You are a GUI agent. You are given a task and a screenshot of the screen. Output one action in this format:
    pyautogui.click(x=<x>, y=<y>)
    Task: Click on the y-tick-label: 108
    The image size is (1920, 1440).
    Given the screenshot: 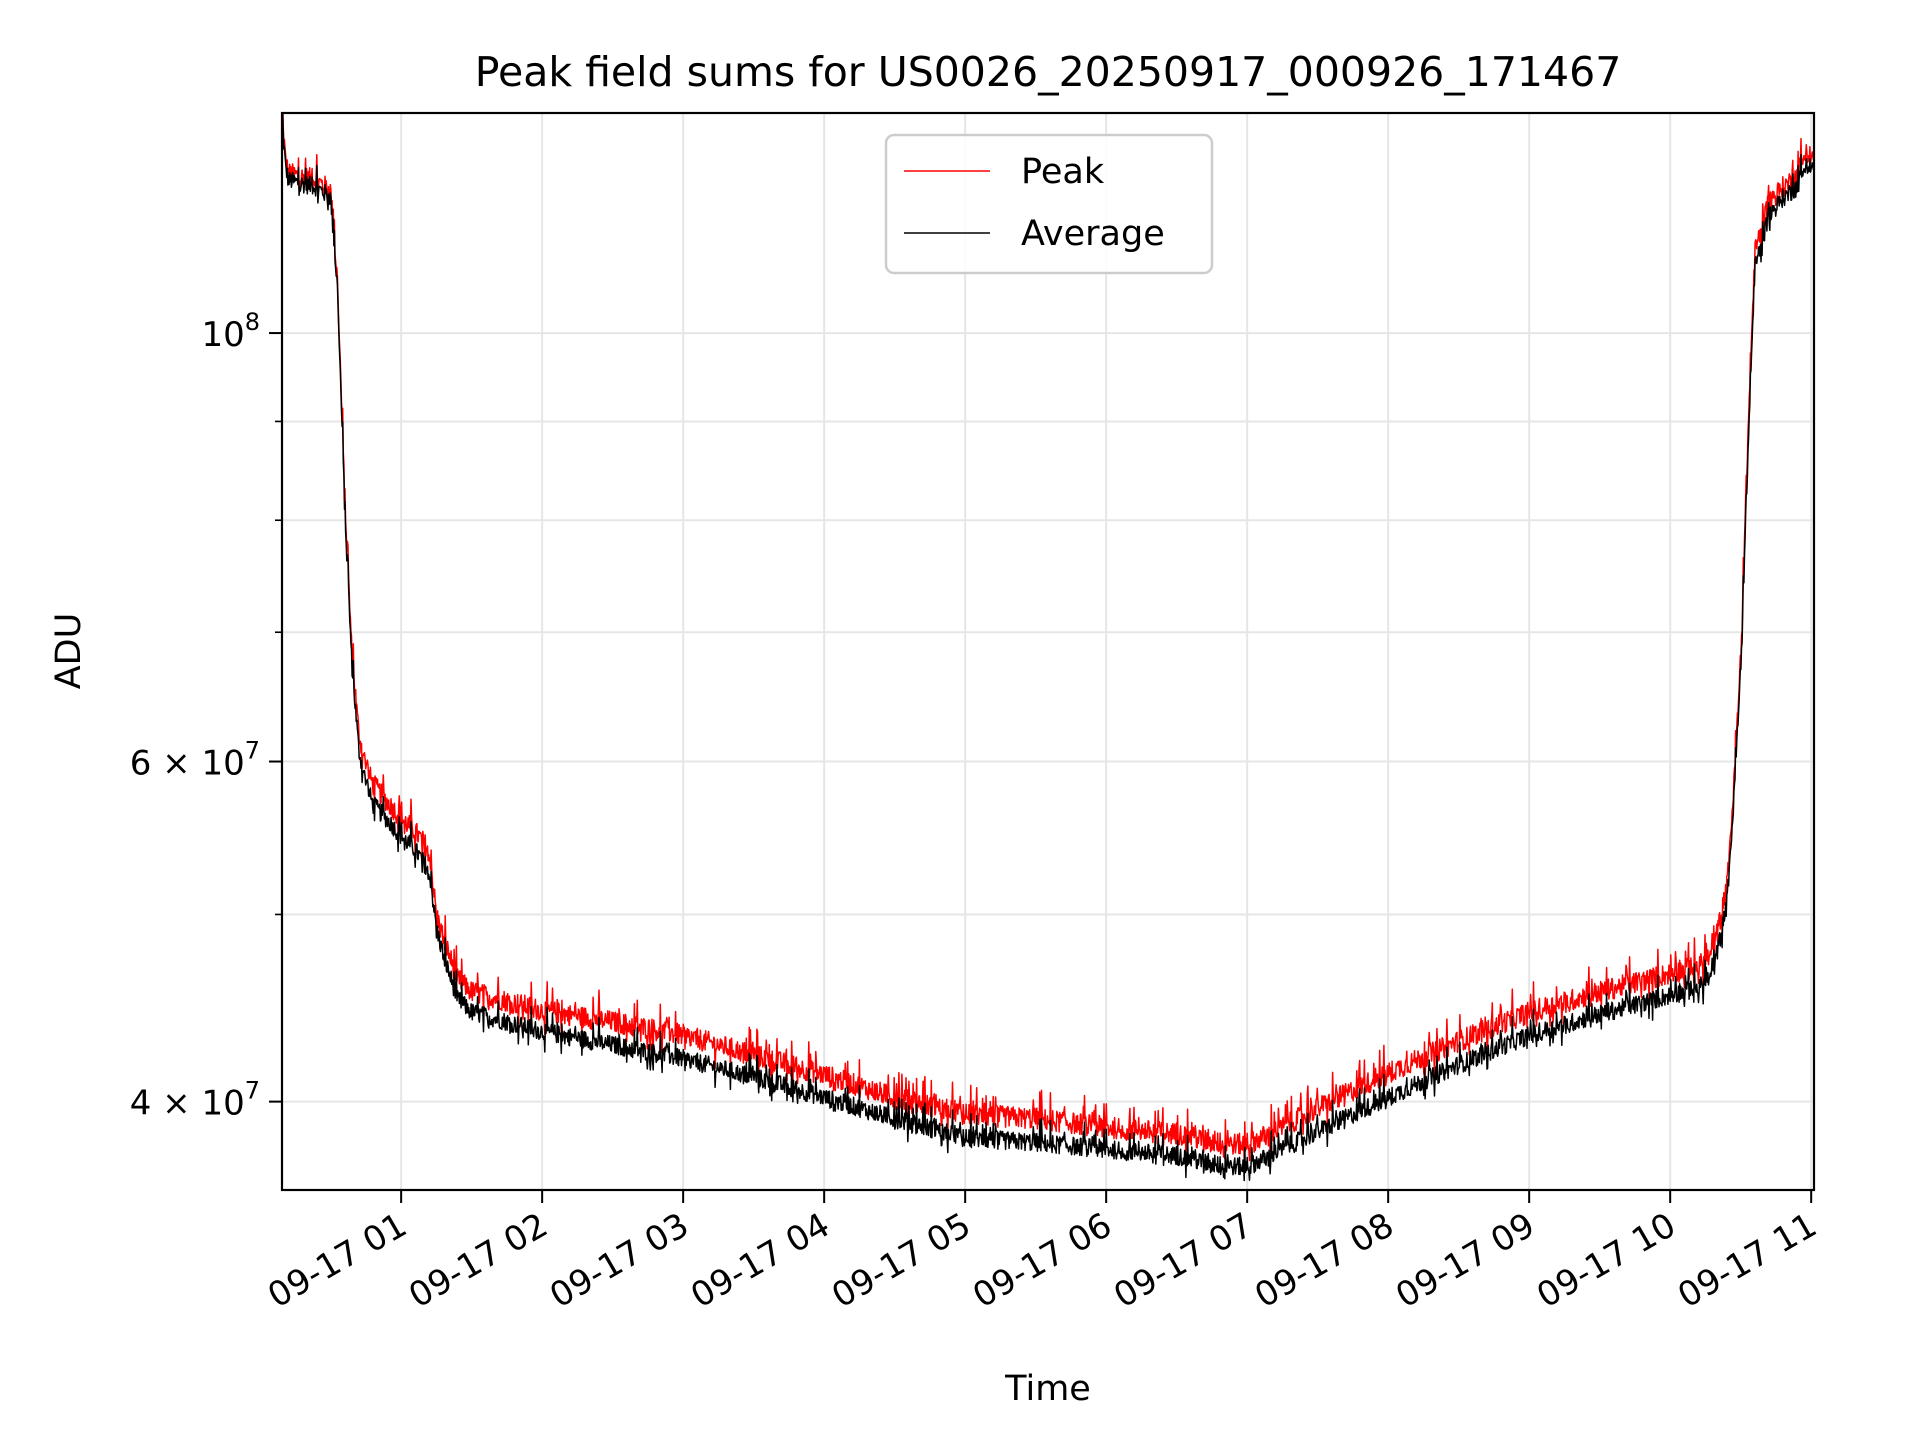 What is the action you would take?
    pyautogui.click(x=230, y=331)
    